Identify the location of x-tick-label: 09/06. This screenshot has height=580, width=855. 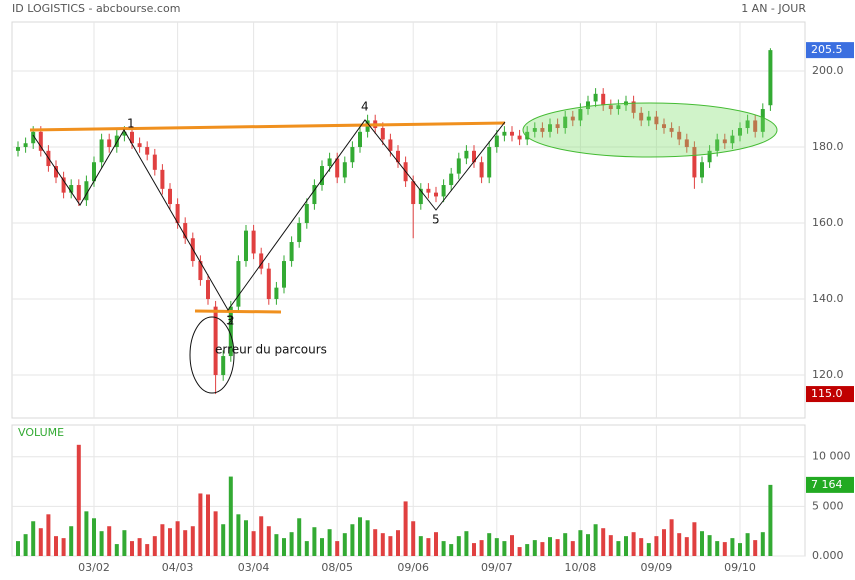
(413, 567).